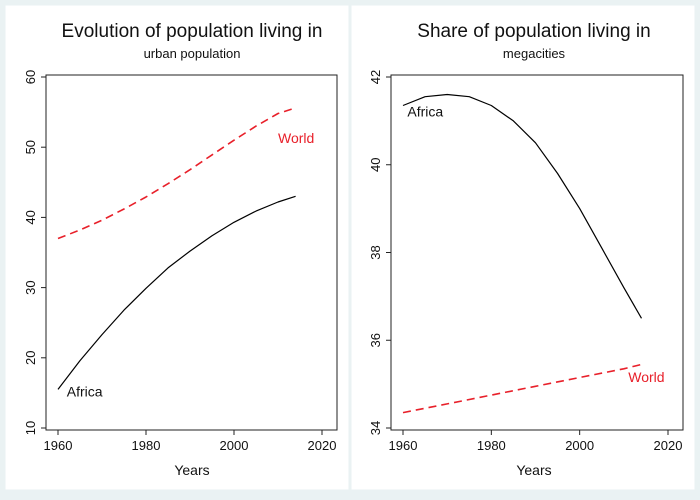 The image size is (700, 500). Describe the element at coordinates (522, 388) in the screenshot. I see `right-series-world-line` at that location.